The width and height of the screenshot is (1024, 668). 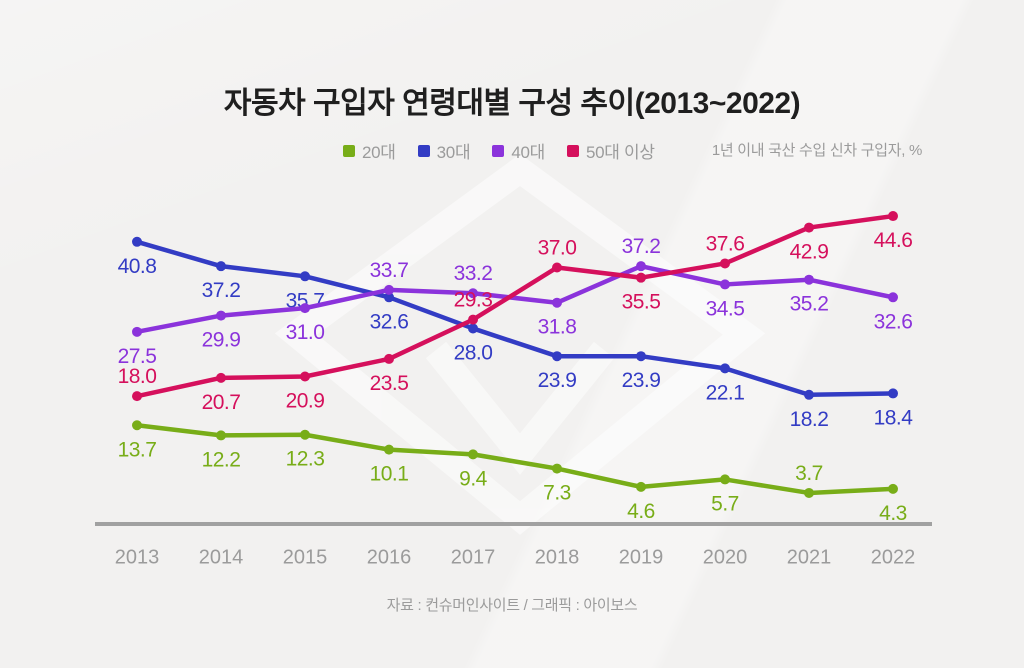 What do you see at coordinates (641, 302) in the screenshot?
I see `value-label-50대 이상-2019: 35.5` at bounding box center [641, 302].